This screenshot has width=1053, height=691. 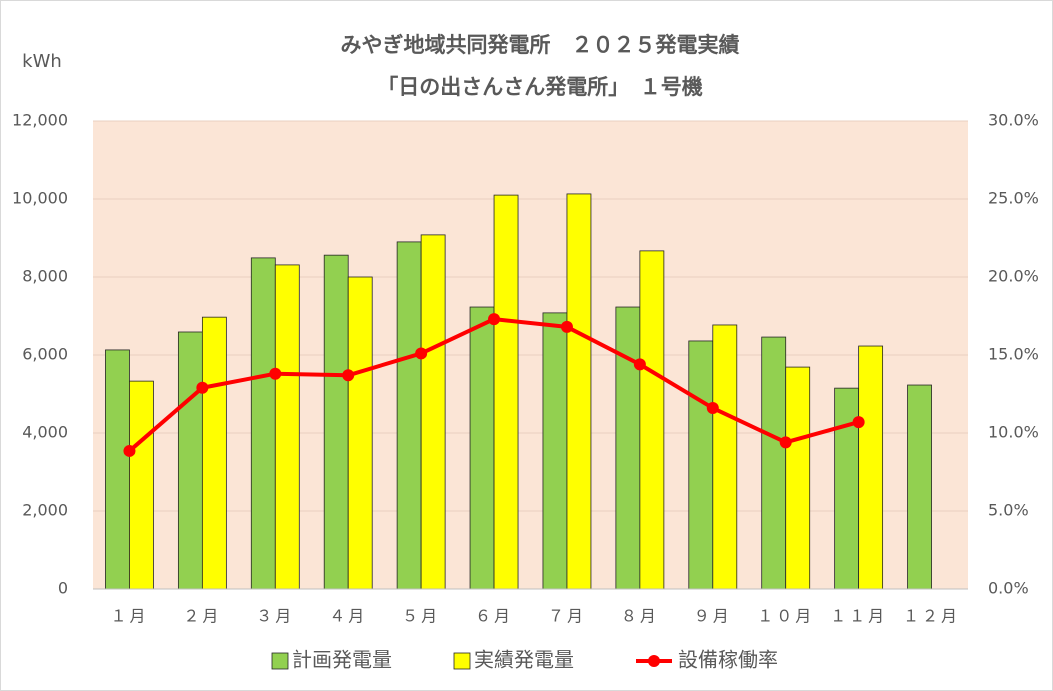 I want to click on x-tick-label: １２月, so click(x=931, y=616).